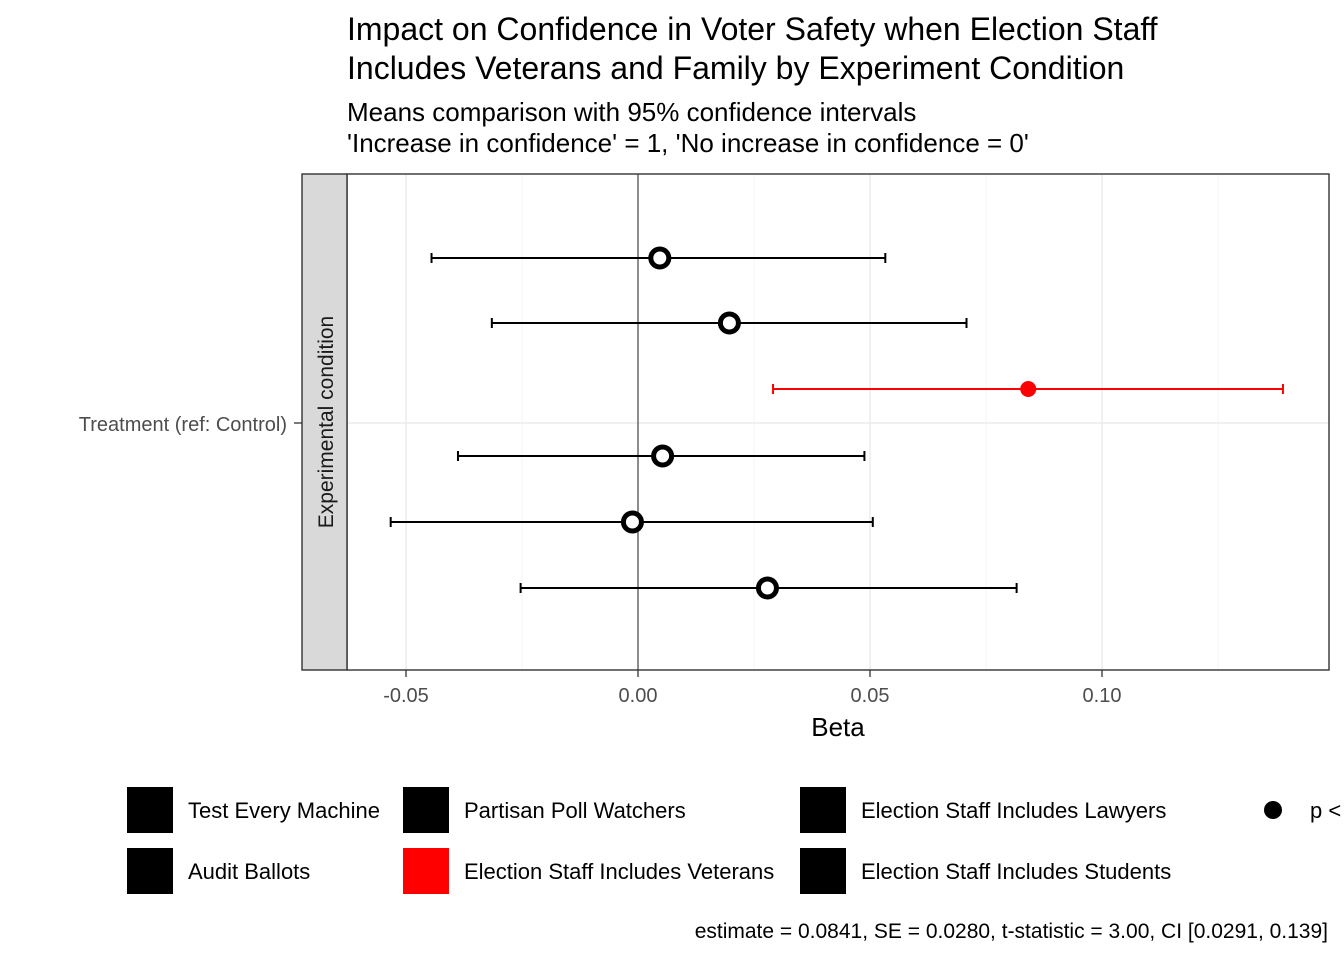 Image resolution: width=1344 pixels, height=960 pixels. I want to click on legend-label: Test Every Machine, so click(284, 810).